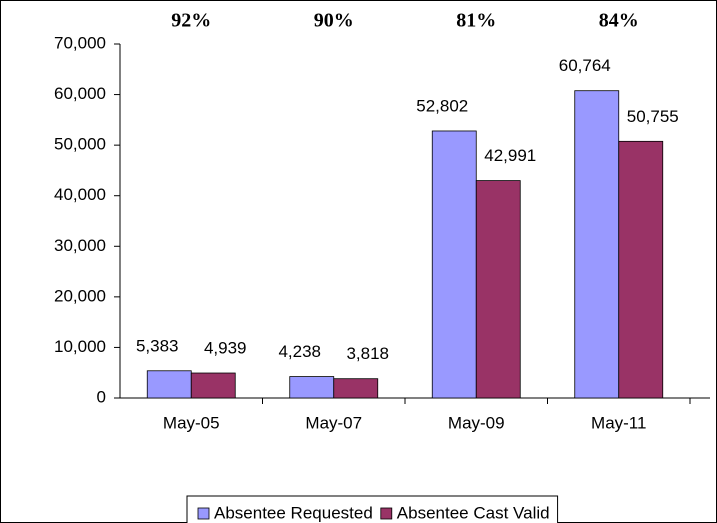 The height and width of the screenshot is (523, 717). Describe the element at coordinates (473, 512) in the screenshot. I see `legend-label: Absentee Cast Valid` at that location.